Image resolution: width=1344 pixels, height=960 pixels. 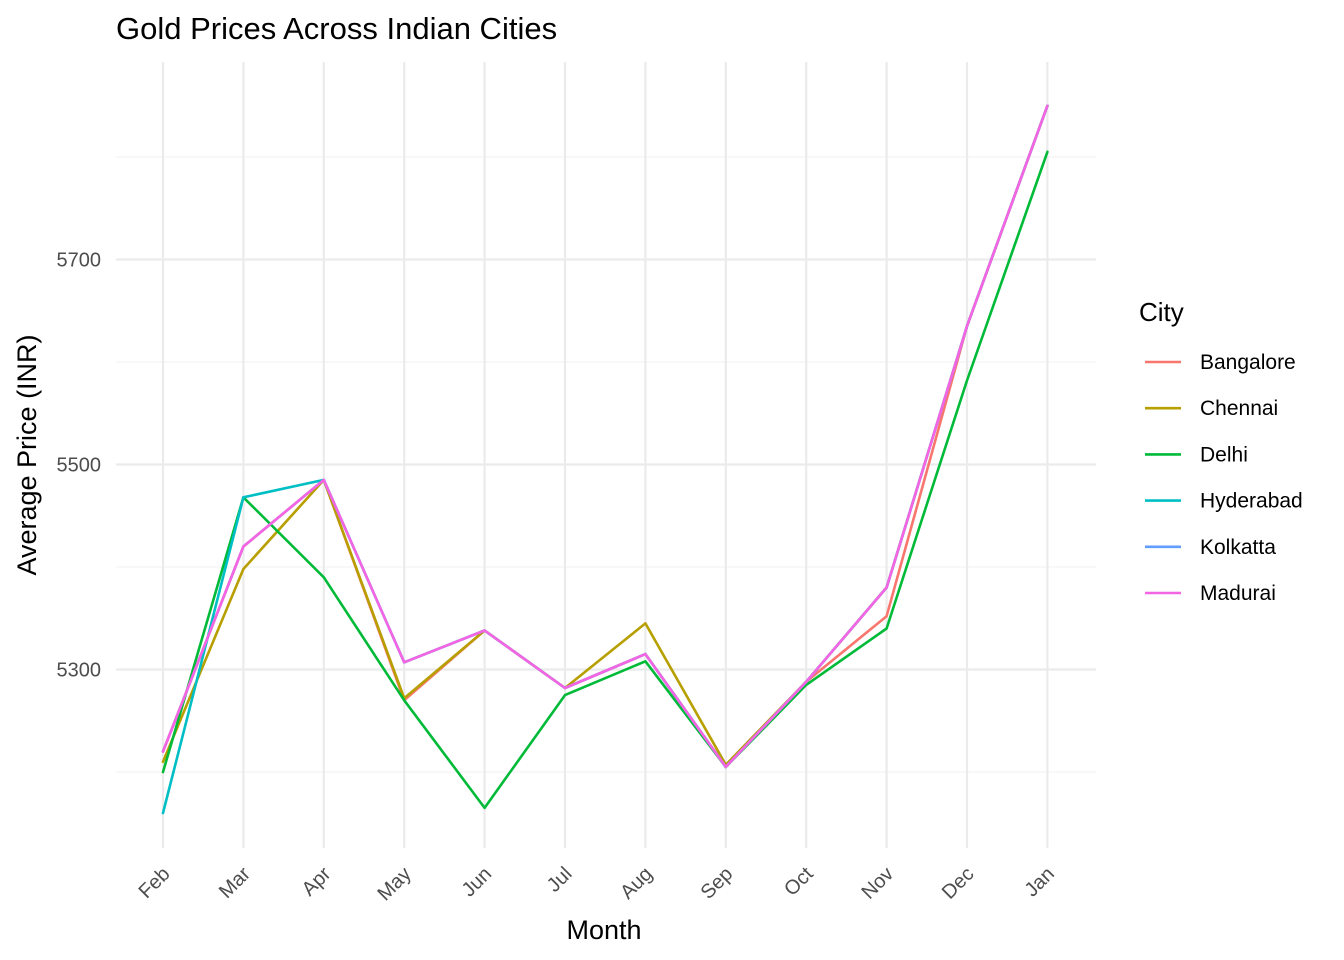 What do you see at coordinates (79, 671) in the screenshot?
I see `y-tick-label: 5300` at bounding box center [79, 671].